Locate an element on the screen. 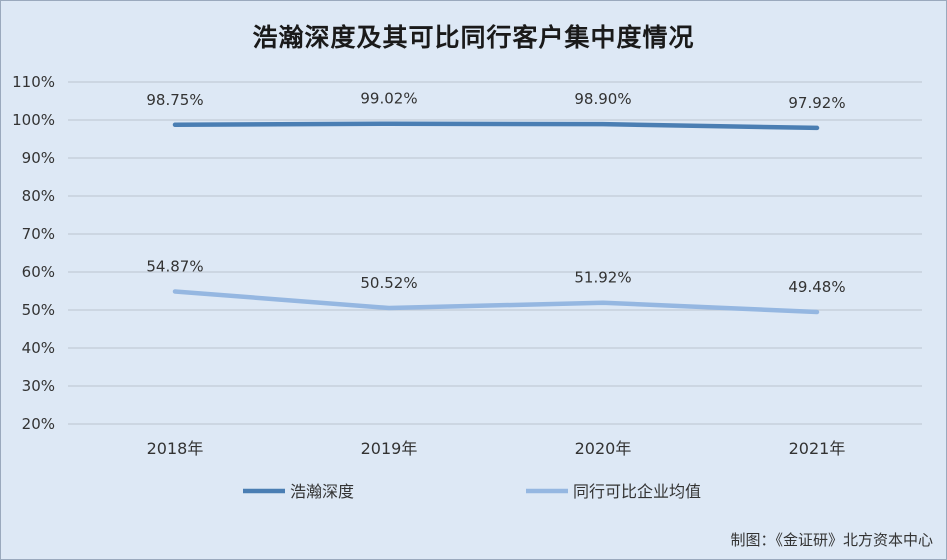 The width and height of the screenshot is (947, 560). y-tick-label: 100% is located at coordinates (33, 120).